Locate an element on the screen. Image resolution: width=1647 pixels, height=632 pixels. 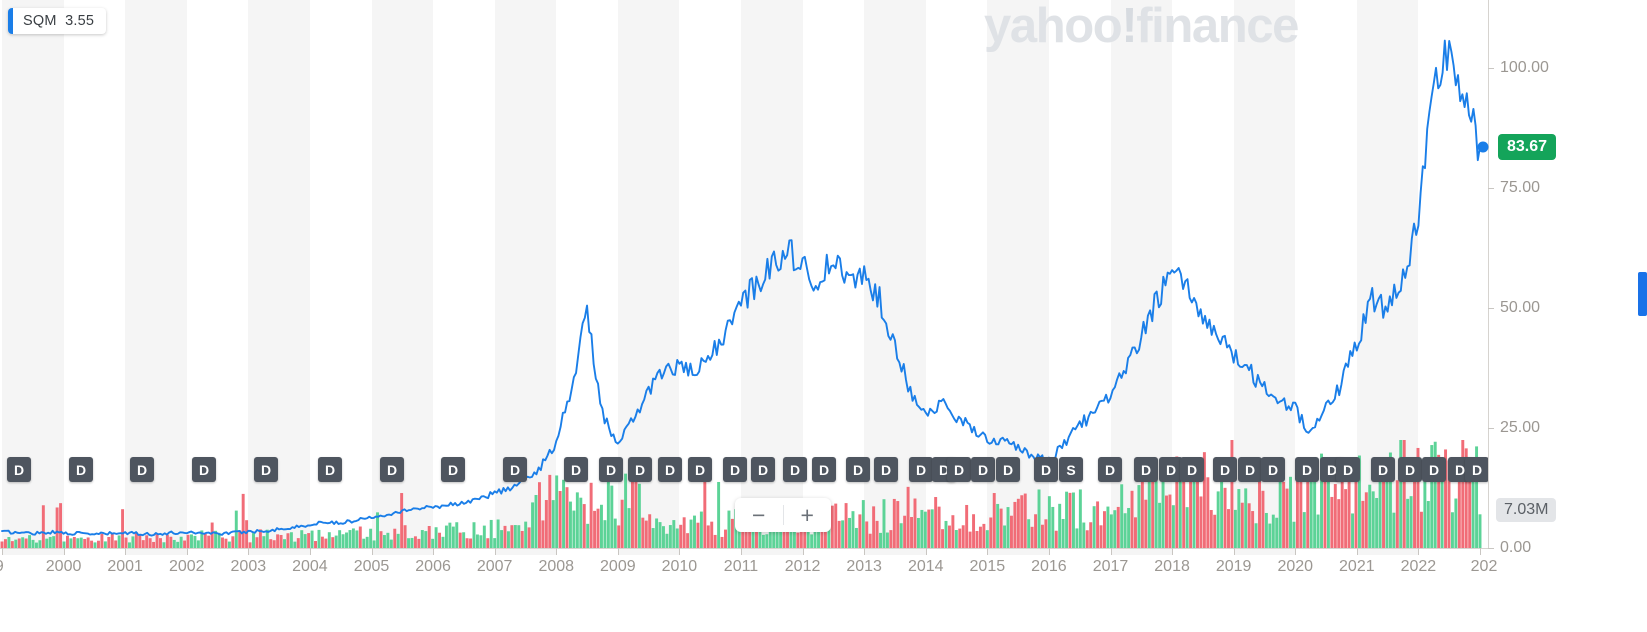
price-axis-tick: 100.00 is located at coordinates (1518, 68).